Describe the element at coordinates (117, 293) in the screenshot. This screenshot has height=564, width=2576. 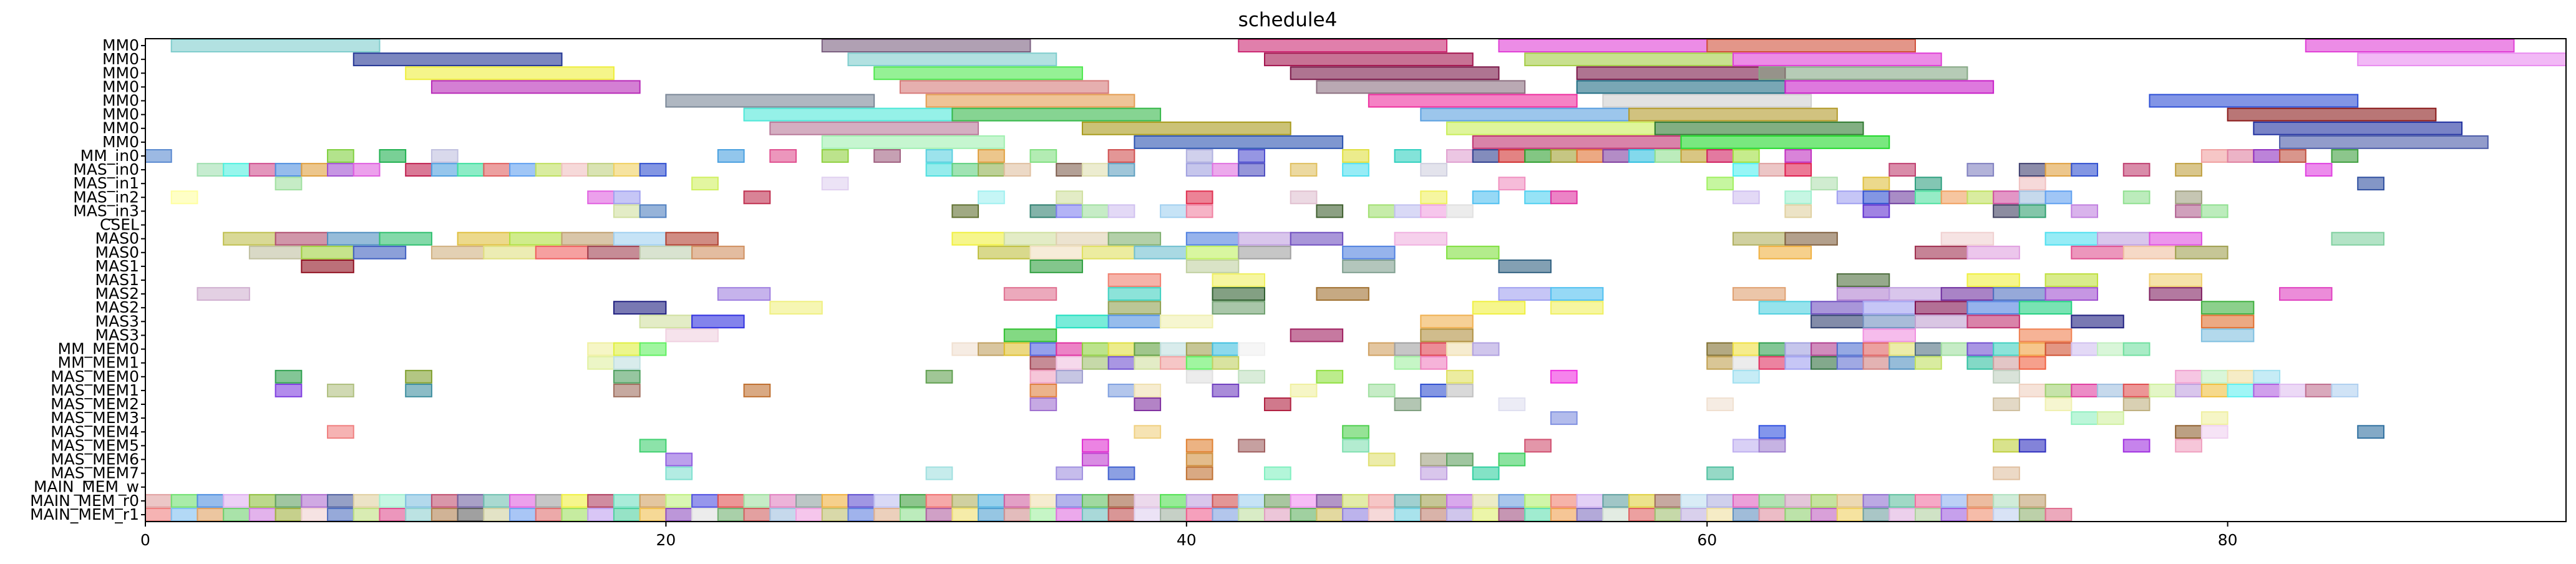
I see `y-tick-label: MAS2` at that location.